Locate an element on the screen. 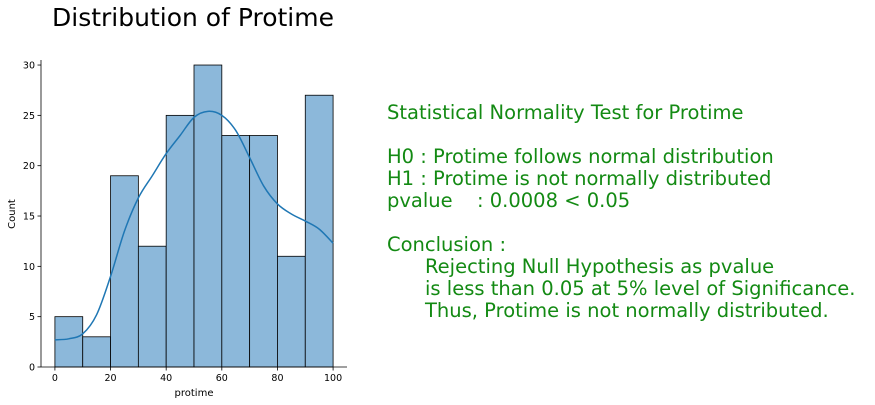 This screenshot has width=875, height=405. conclusion-line: Rejecting Null Hypothesis as pvalue is located at coordinates (600, 266).